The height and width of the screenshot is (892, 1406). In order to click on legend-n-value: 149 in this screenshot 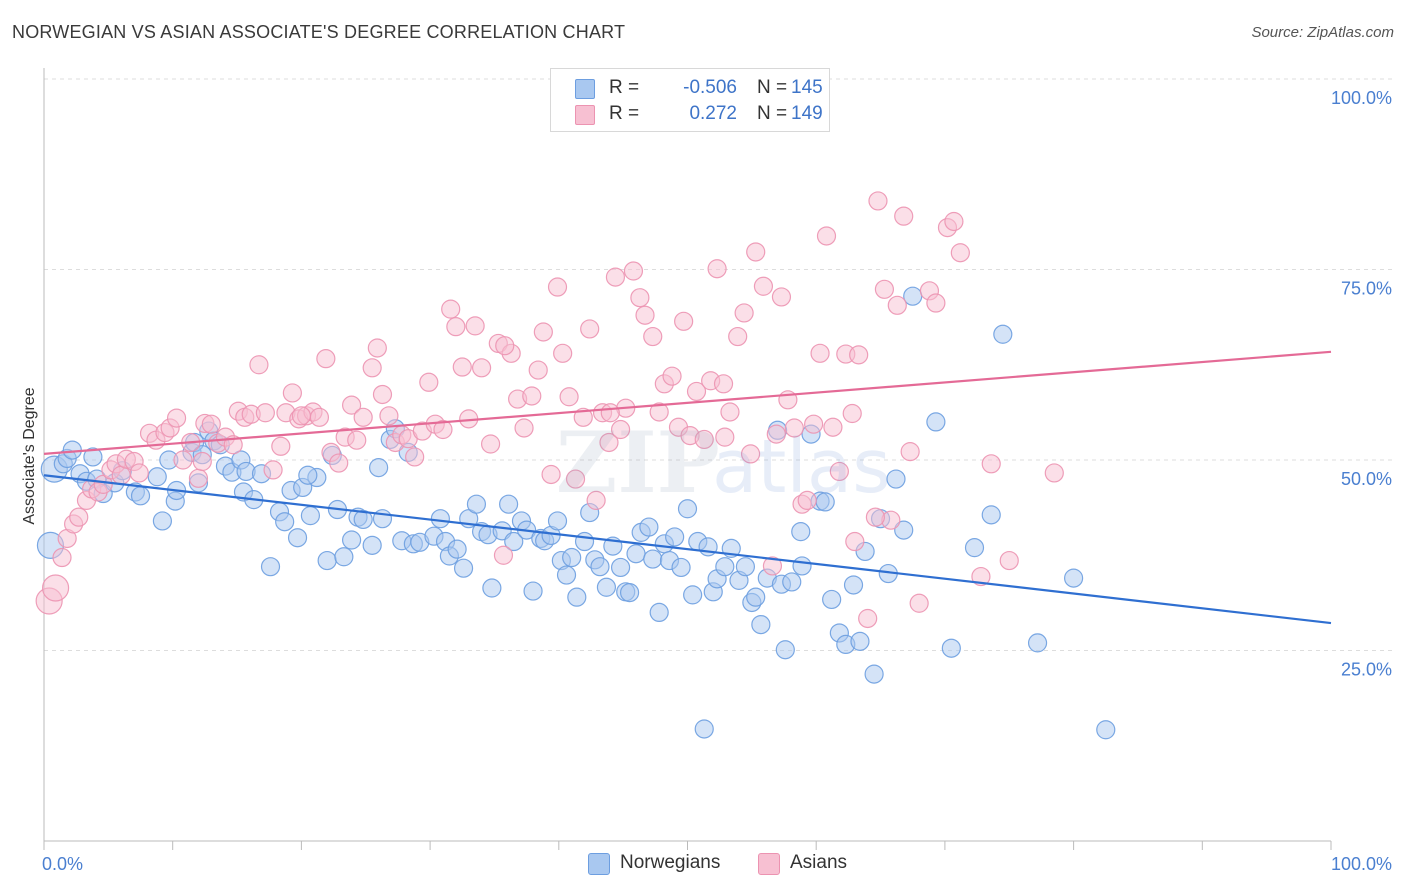, I will do `click(807, 113)`.